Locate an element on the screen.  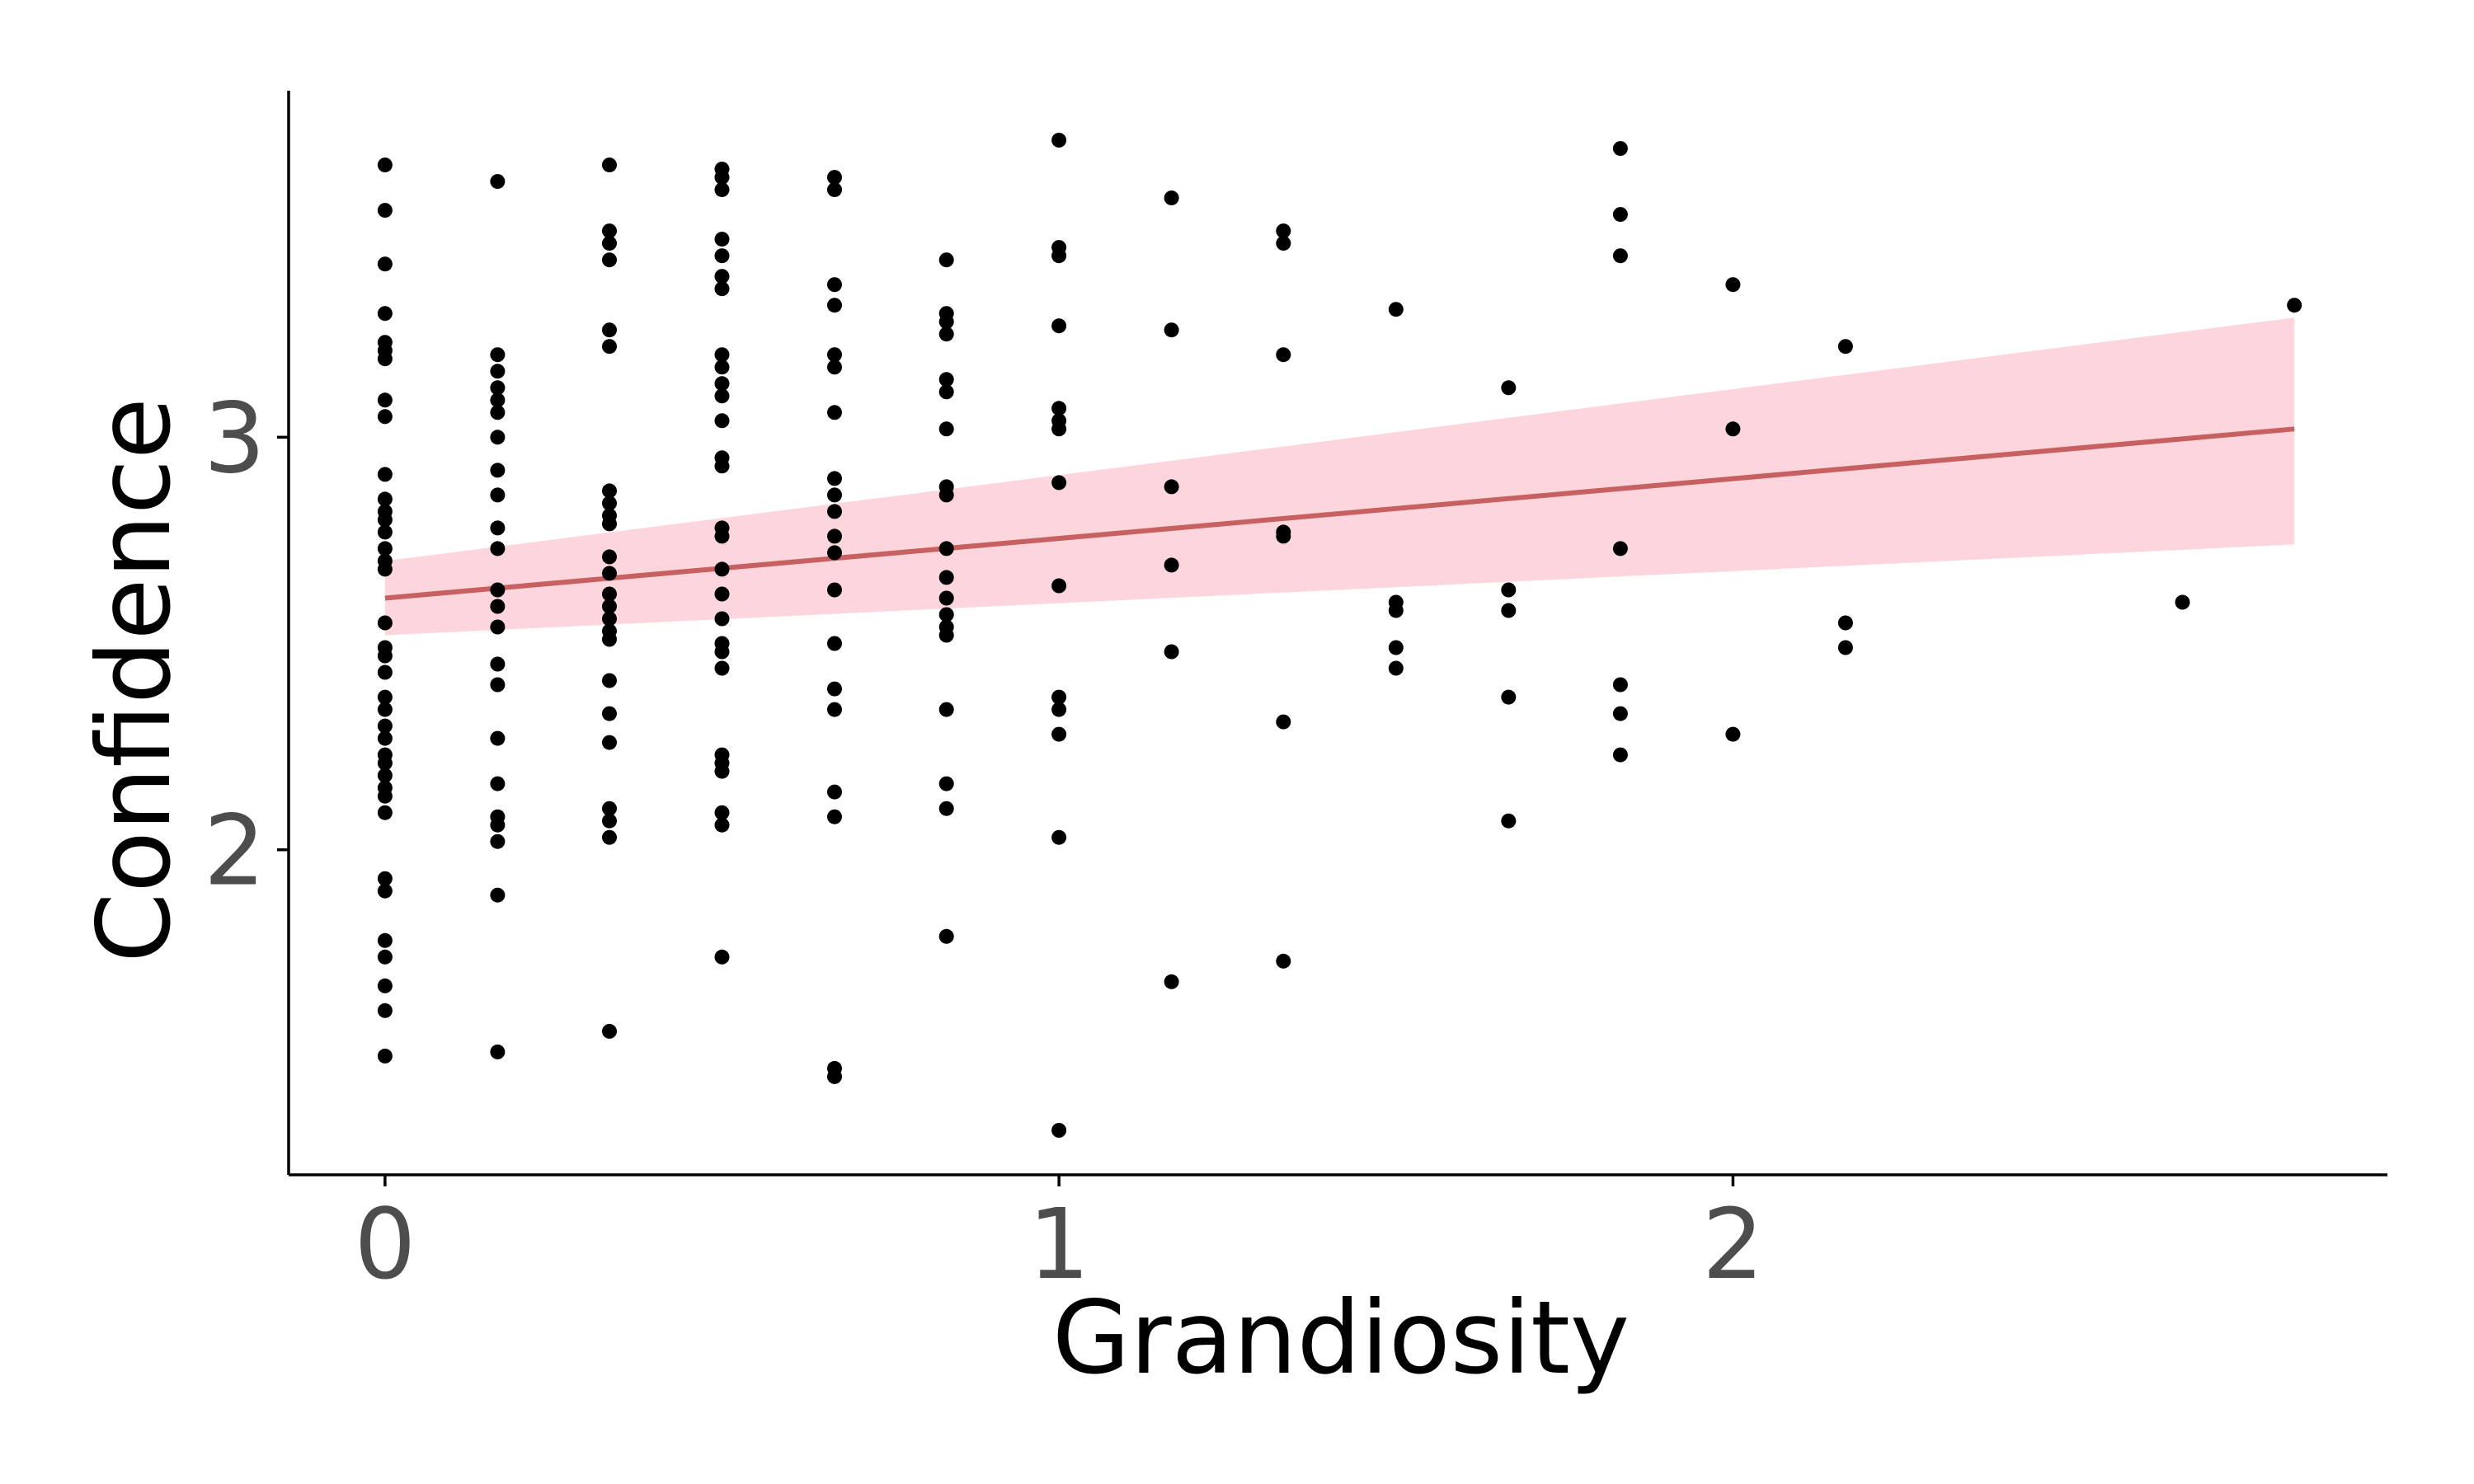
trend-line is located at coordinates (1339, 513).